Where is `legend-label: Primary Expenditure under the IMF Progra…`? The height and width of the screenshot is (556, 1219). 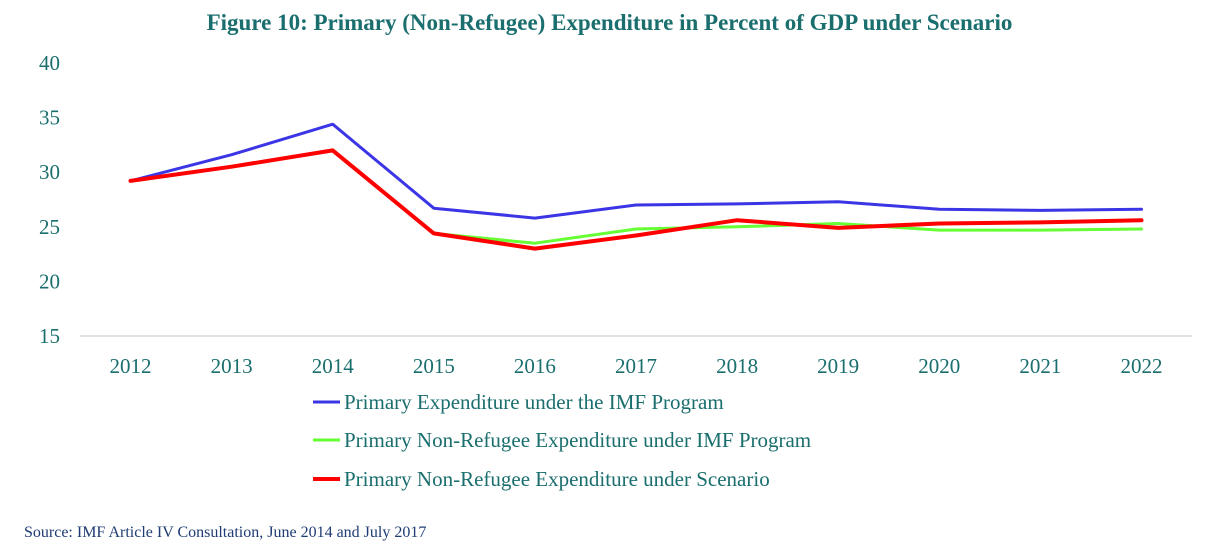
legend-label: Primary Expenditure under the IMF Progra… is located at coordinates (534, 402).